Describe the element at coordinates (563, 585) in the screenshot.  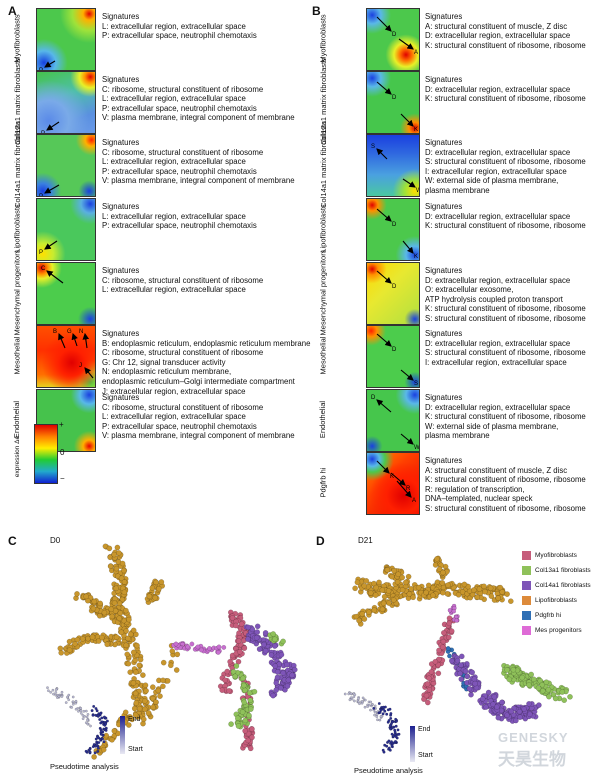
I see `legend-label: Col14a1 fibroblasts` at that location.